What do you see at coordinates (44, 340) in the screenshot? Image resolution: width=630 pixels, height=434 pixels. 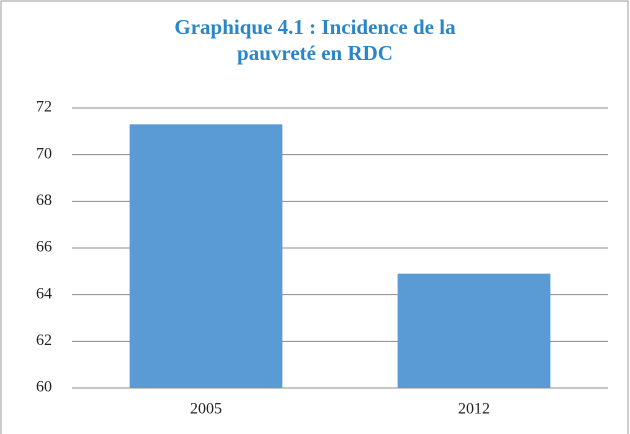 I see `y-tick-label: 62` at bounding box center [44, 340].